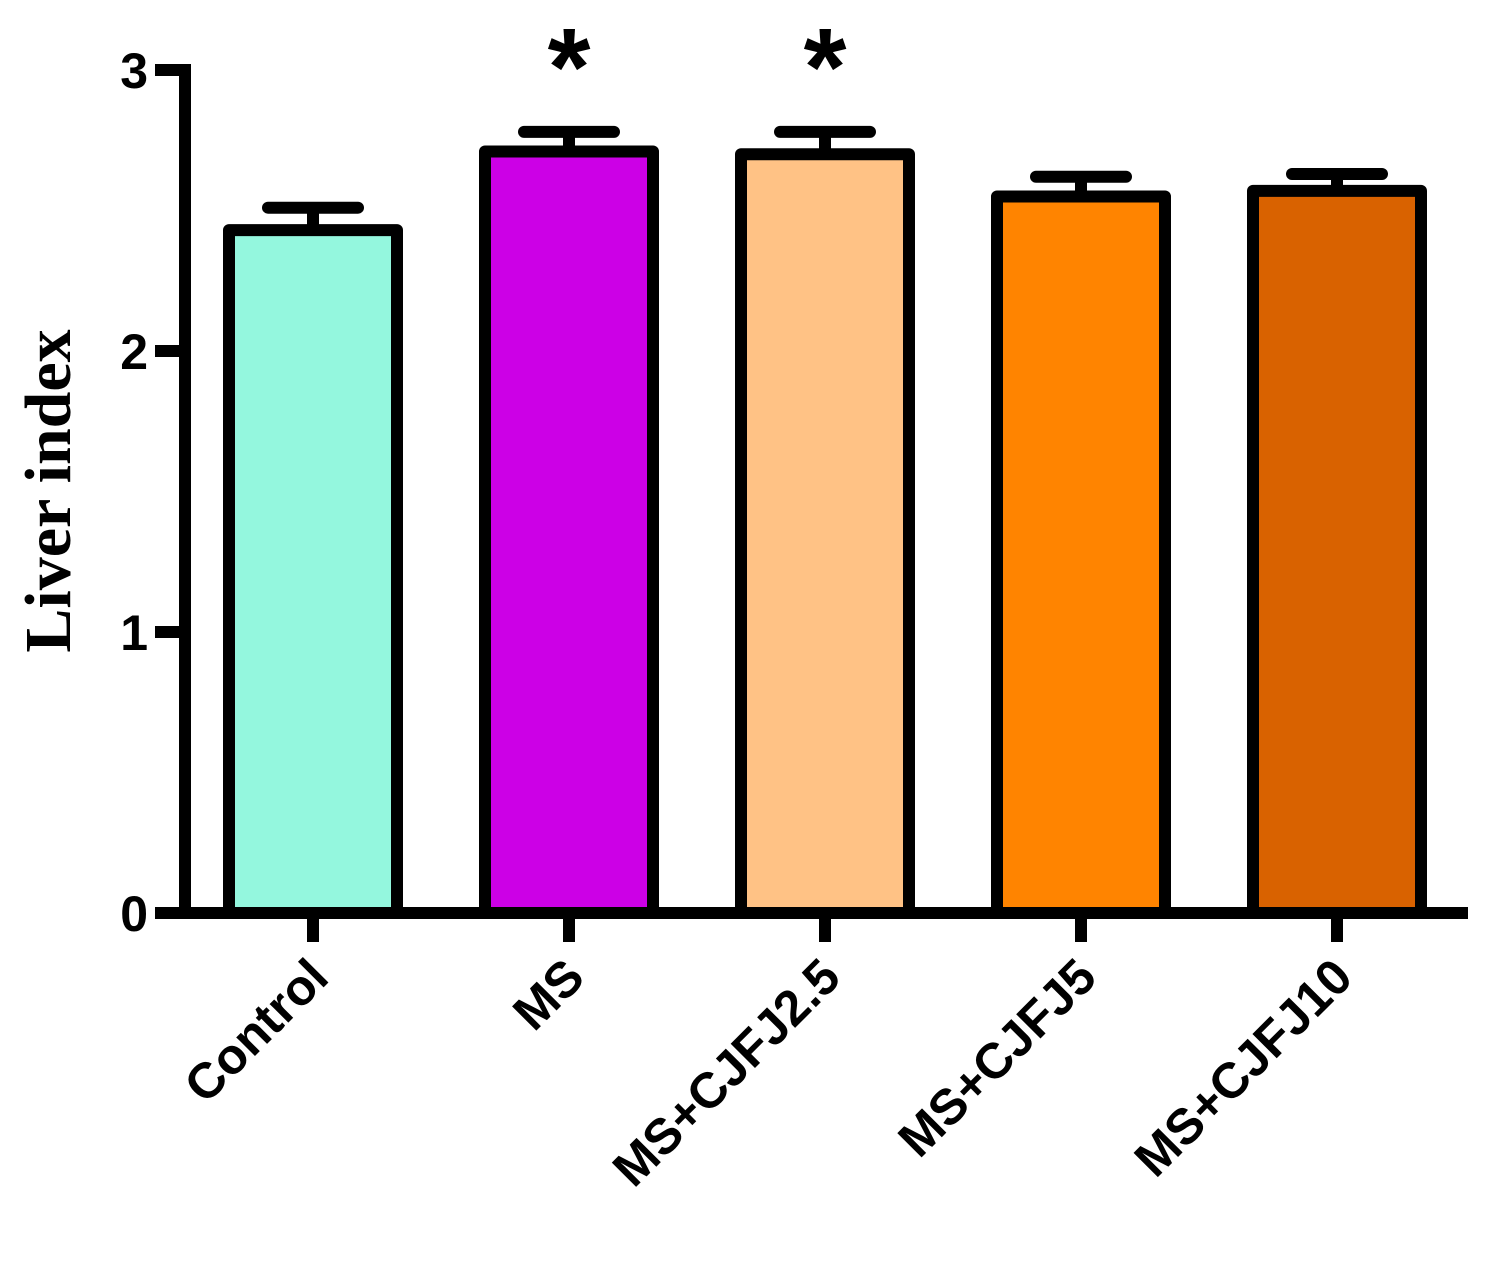 This screenshot has width=1486, height=1282. Describe the element at coordinates (134, 914) in the screenshot. I see `y-tick-label: 0` at that location.